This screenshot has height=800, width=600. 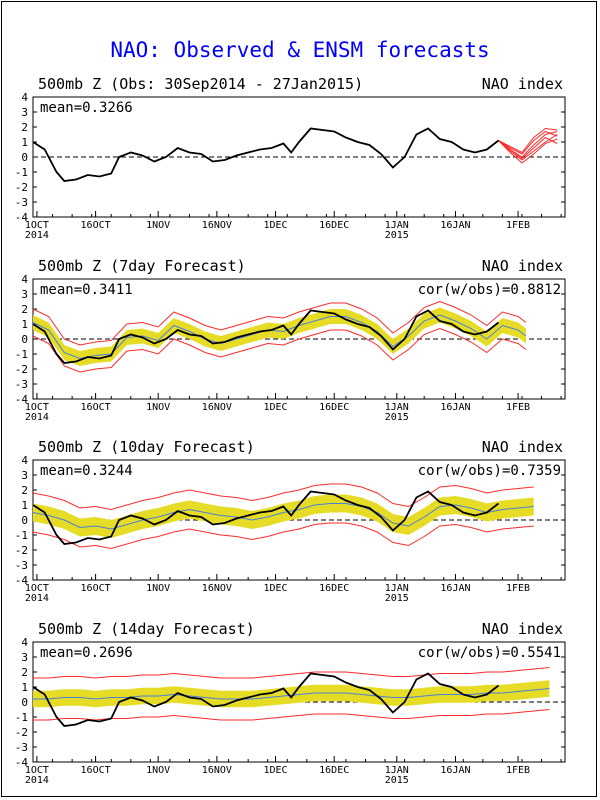 What do you see at coordinates (518, 407) in the screenshot?
I see `panel-2-xtick-label: 1FEB` at bounding box center [518, 407].